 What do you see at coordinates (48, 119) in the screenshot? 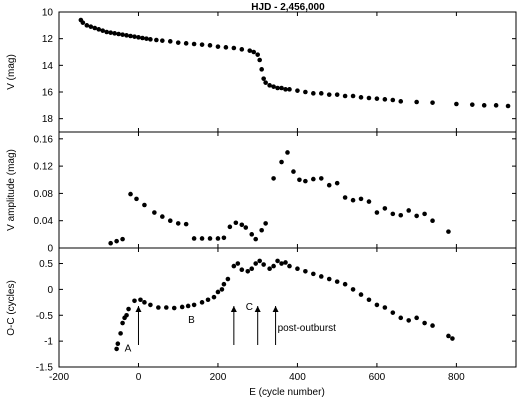
I see `y-tick-label-magnitude-4: 18` at bounding box center [48, 119].